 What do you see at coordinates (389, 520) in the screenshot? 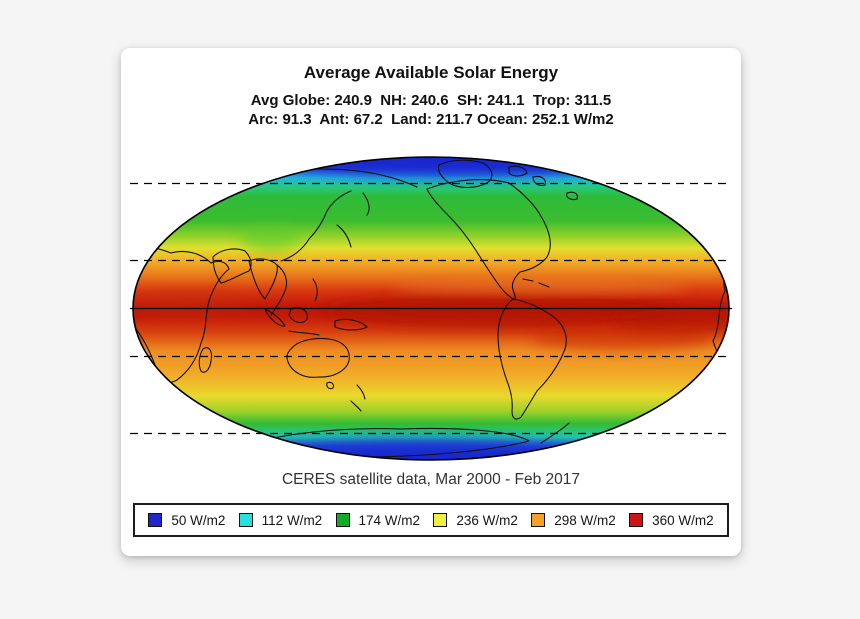
I see `legend-label: 174 W/m2` at bounding box center [389, 520].